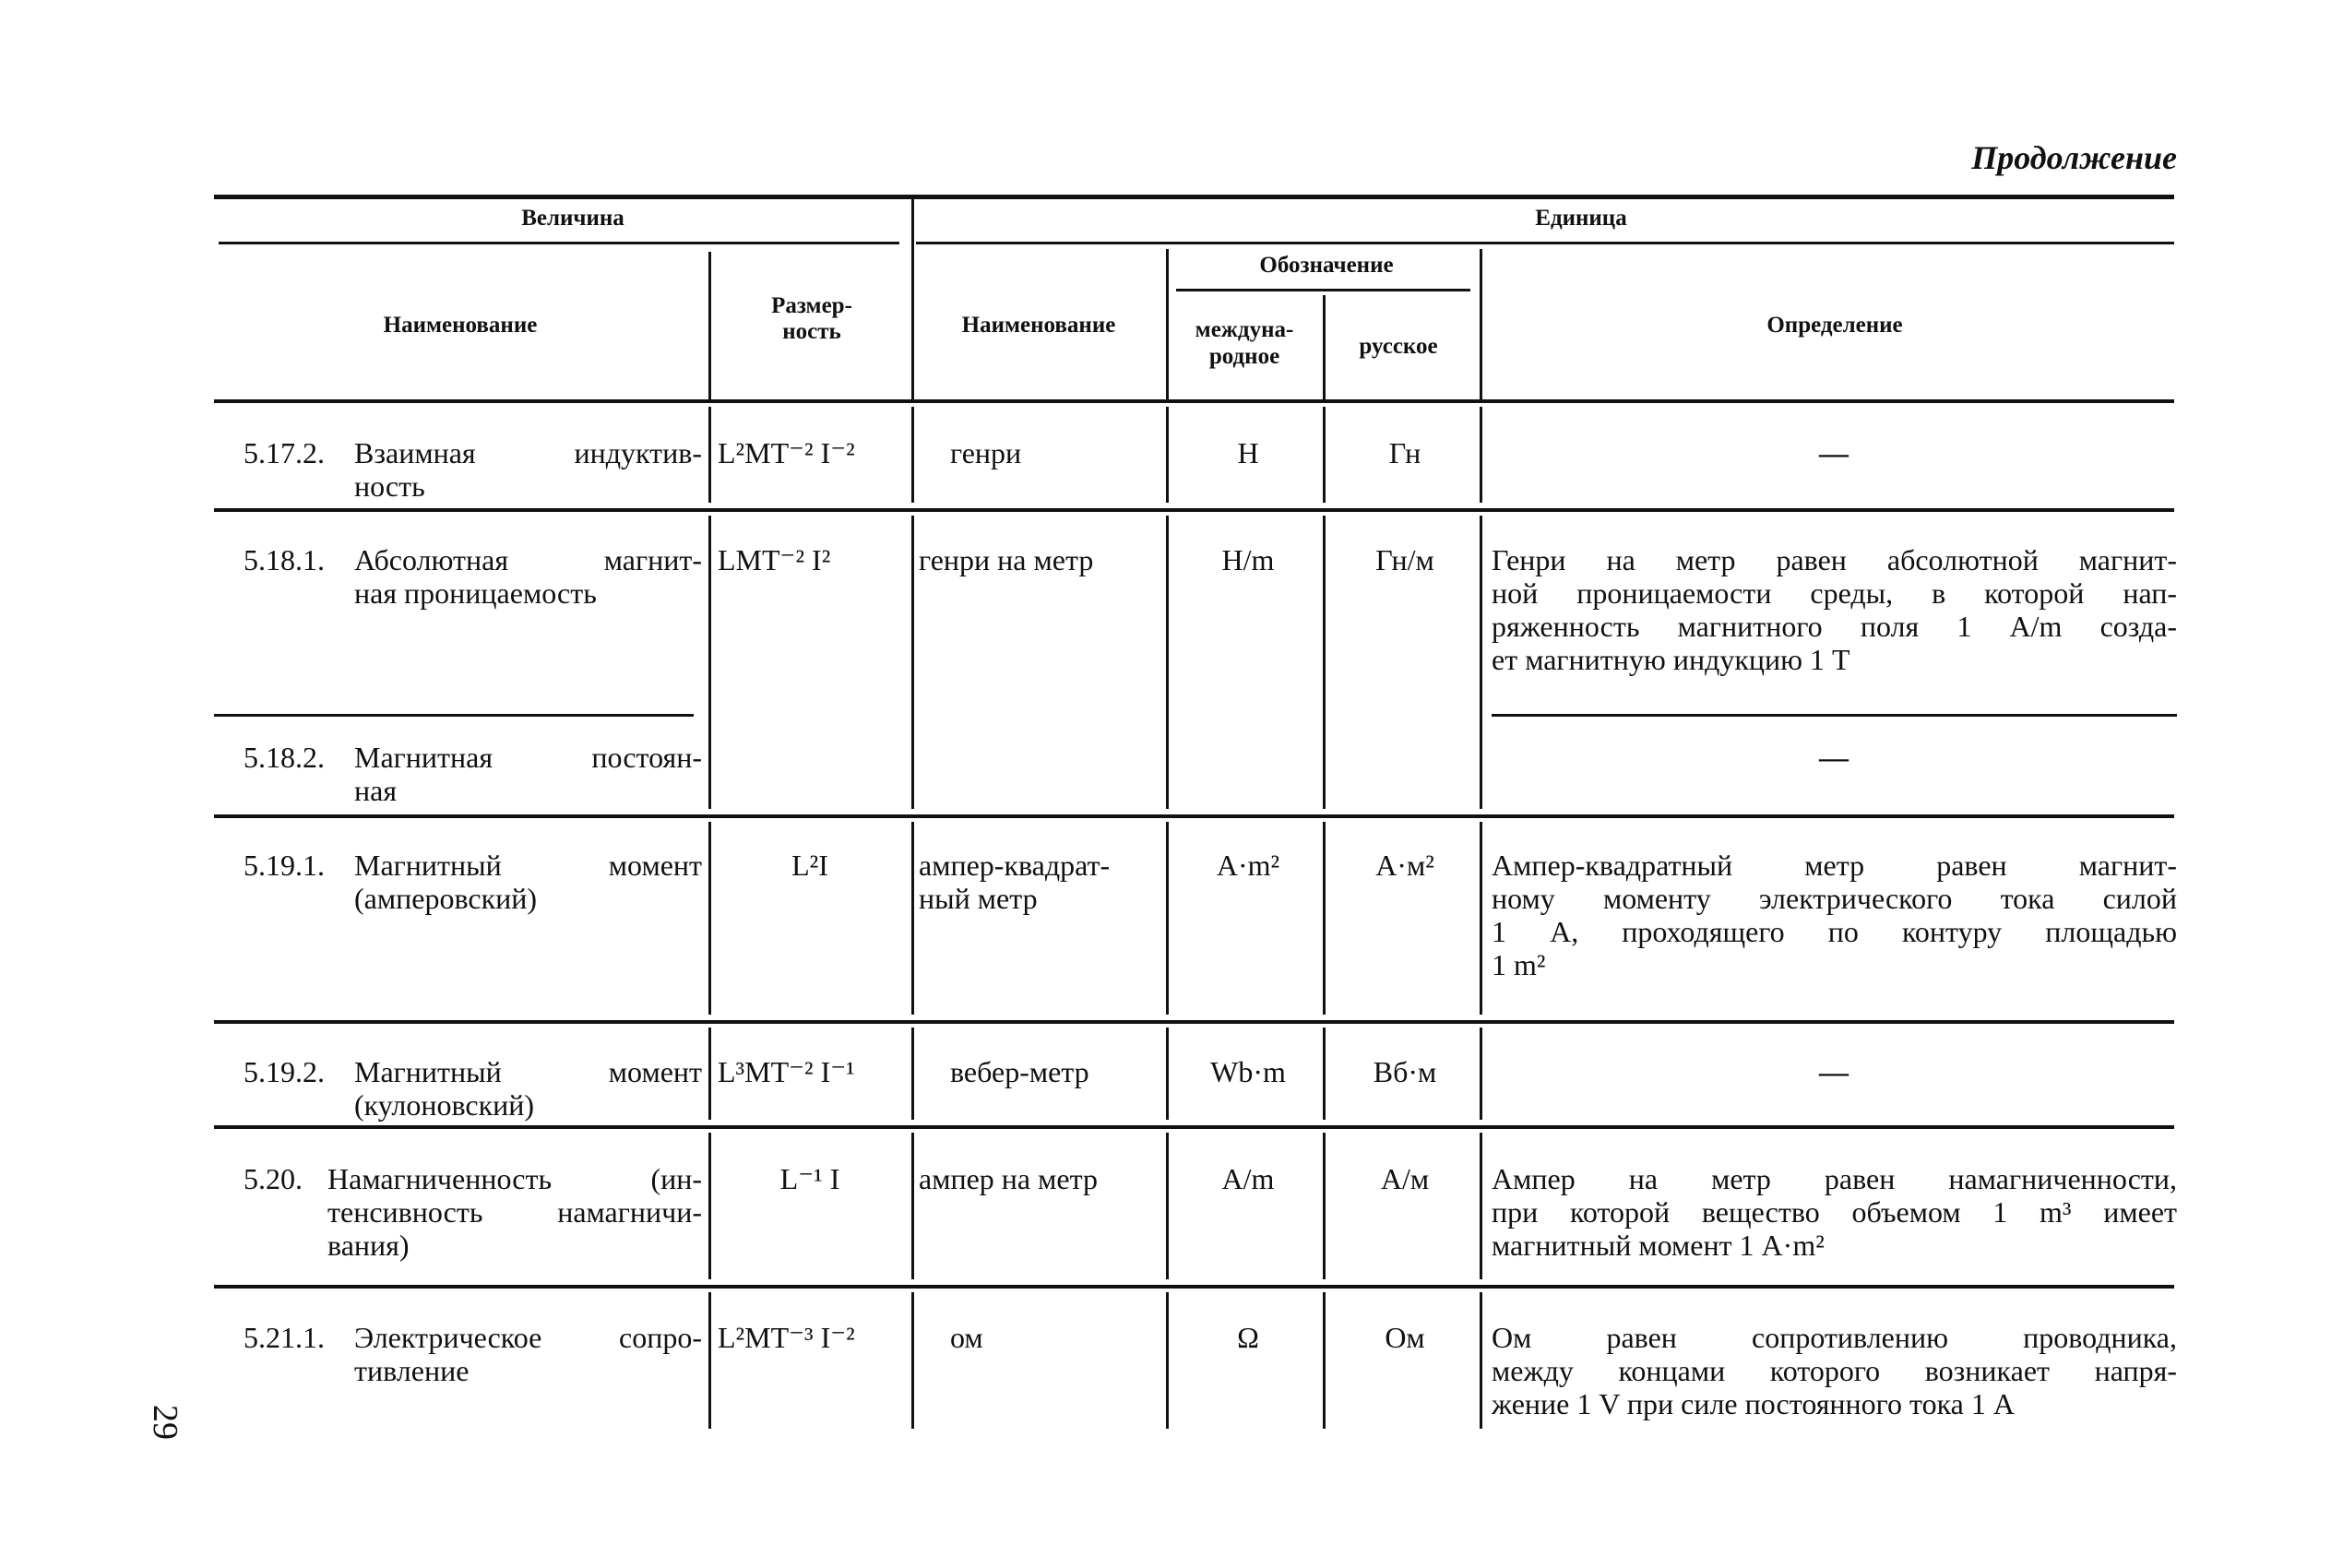 This screenshot has height=1568, width=2331. I want to click on definition-line: между концами которого возникает напря-, so click(1834, 1370).